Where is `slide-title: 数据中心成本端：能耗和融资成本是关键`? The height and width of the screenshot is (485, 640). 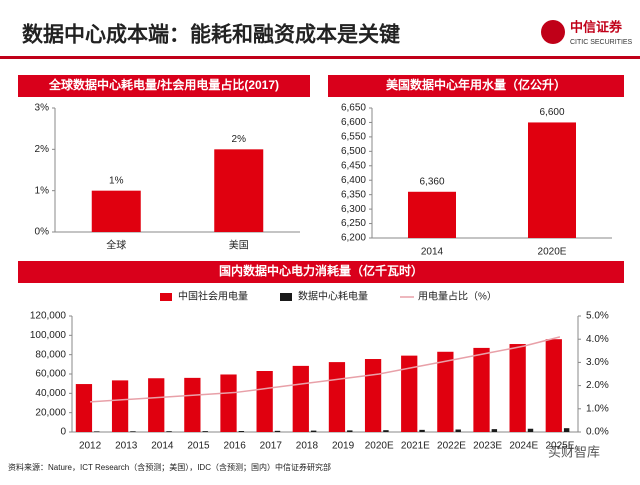
slide-title: 数据中心成本端：能耗和融资成本是关键 is located at coordinates (211, 35).